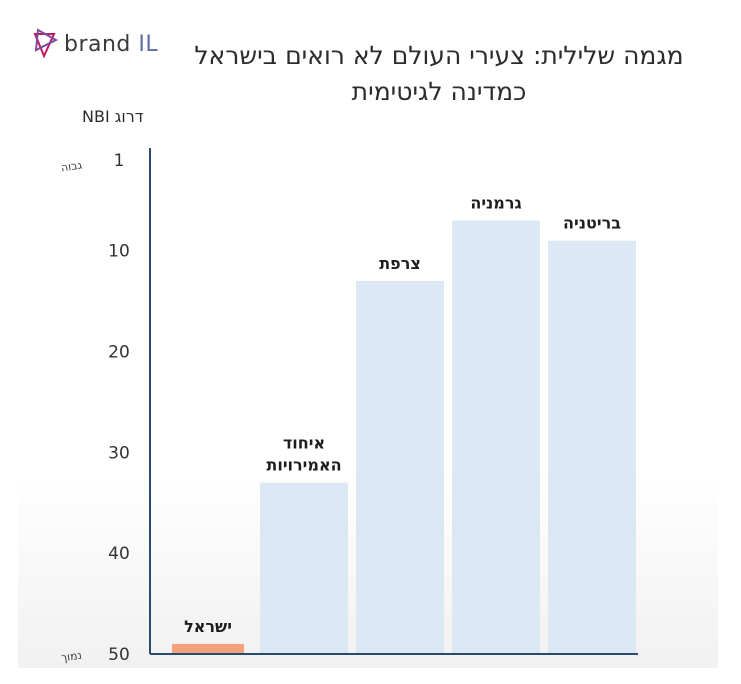 This screenshot has height=684, width=741. What do you see at coordinates (119, 353) in the screenshot?
I see `y-tick-label-20: 20` at bounding box center [119, 353].